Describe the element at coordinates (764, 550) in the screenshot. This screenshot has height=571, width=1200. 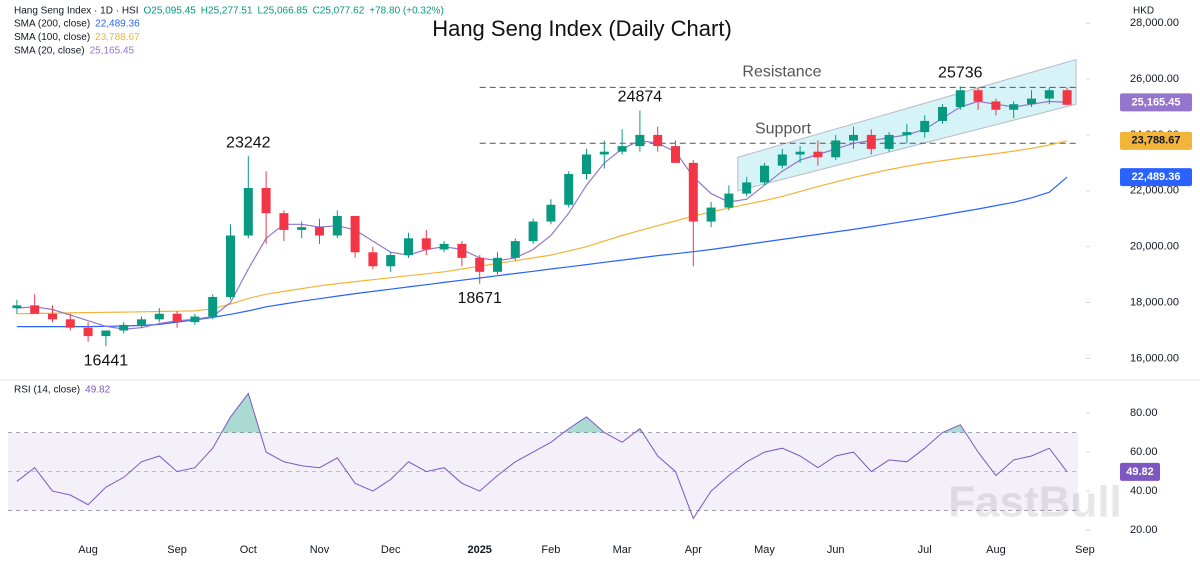
I see `x-tick-label: May` at that location.